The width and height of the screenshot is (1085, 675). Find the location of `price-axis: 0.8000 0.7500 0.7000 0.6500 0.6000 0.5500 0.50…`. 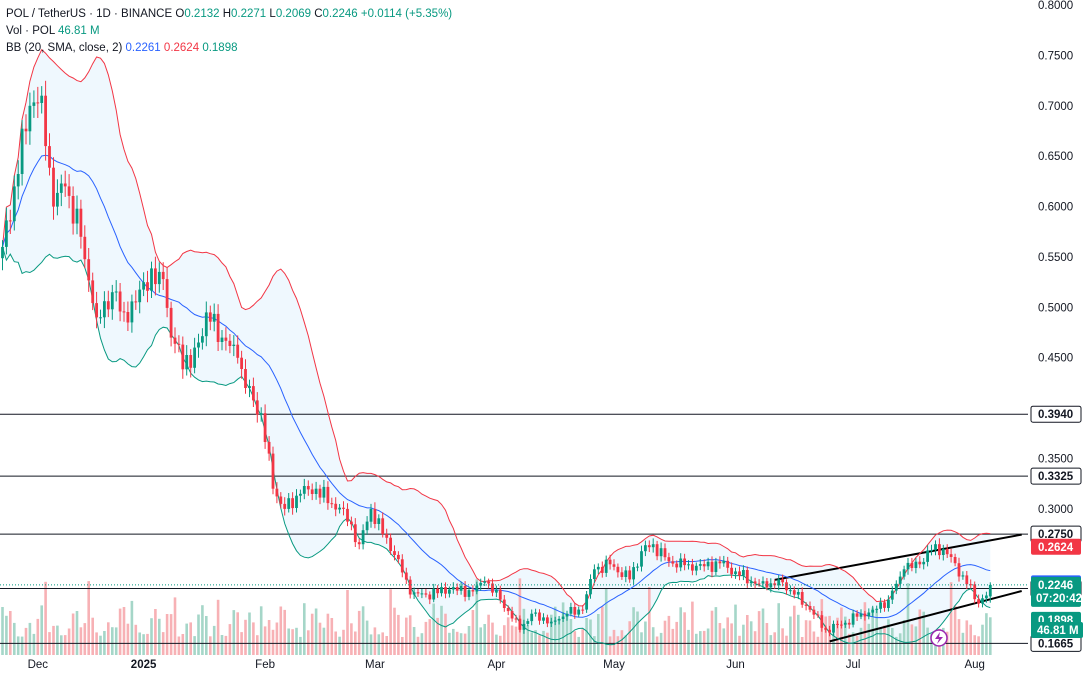

price-axis: 0.8000 0.7500 0.7000 0.6500 0.6000 0.5500 0.50… is located at coordinates (1055, 258).